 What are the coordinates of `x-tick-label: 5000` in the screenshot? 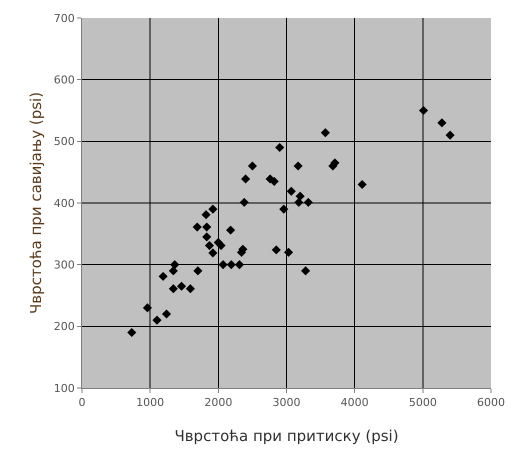 It's located at (422, 403).